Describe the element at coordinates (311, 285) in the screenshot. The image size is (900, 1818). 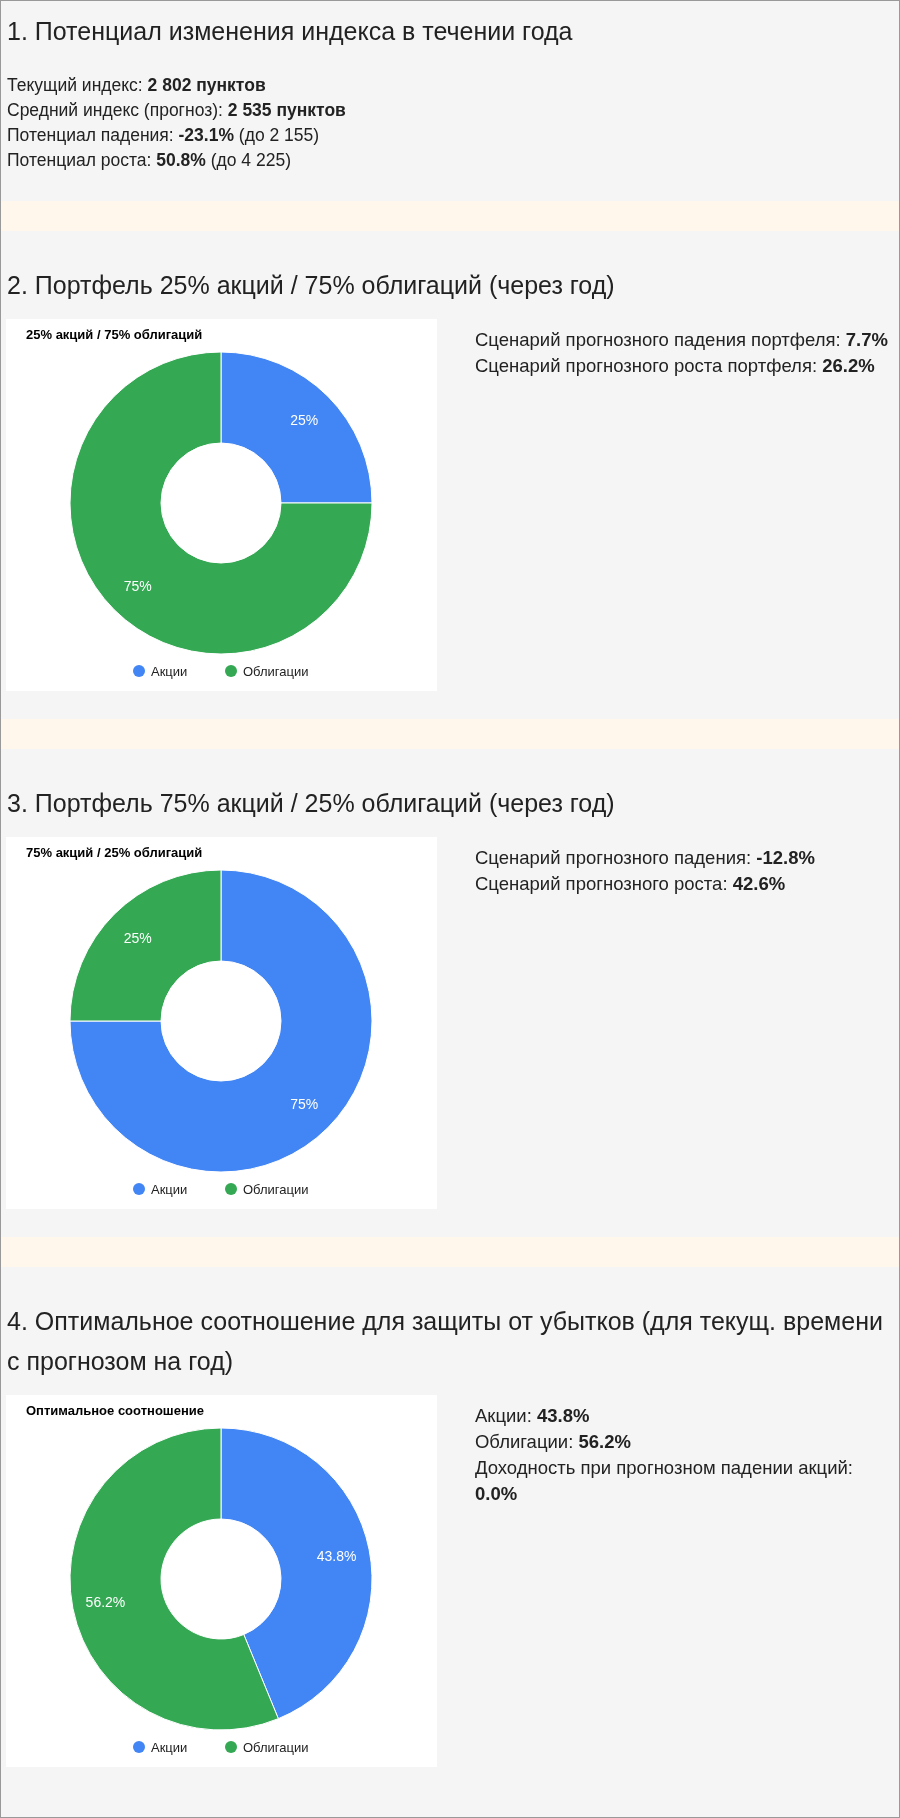
I see `chart-subtitle: 2. Портфель 25% акций / 75% облигаций (через год)` at that location.